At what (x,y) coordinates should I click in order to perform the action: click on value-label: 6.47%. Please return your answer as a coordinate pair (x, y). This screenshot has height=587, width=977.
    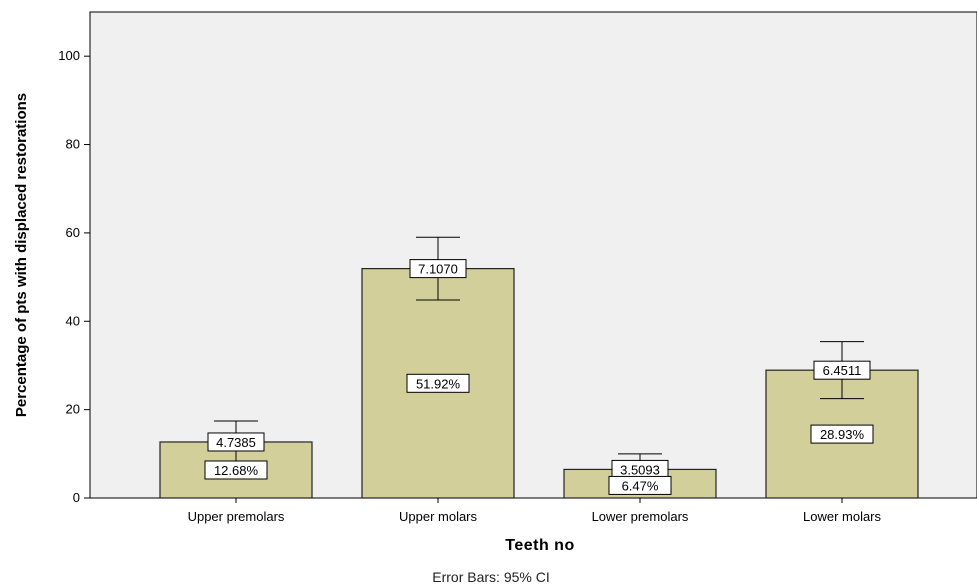
    Looking at the image, I should click on (640, 485).